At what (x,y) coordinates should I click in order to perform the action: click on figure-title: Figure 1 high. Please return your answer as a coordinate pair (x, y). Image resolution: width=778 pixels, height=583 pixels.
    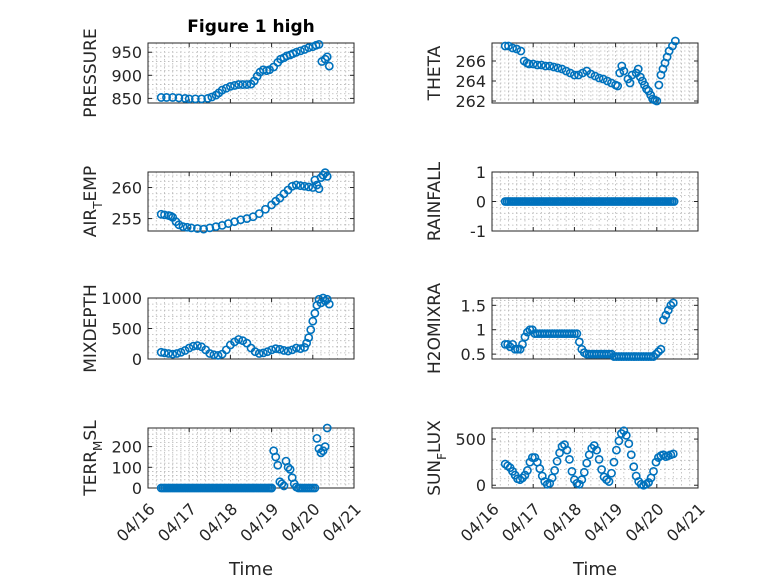
    Looking at the image, I should click on (251, 27).